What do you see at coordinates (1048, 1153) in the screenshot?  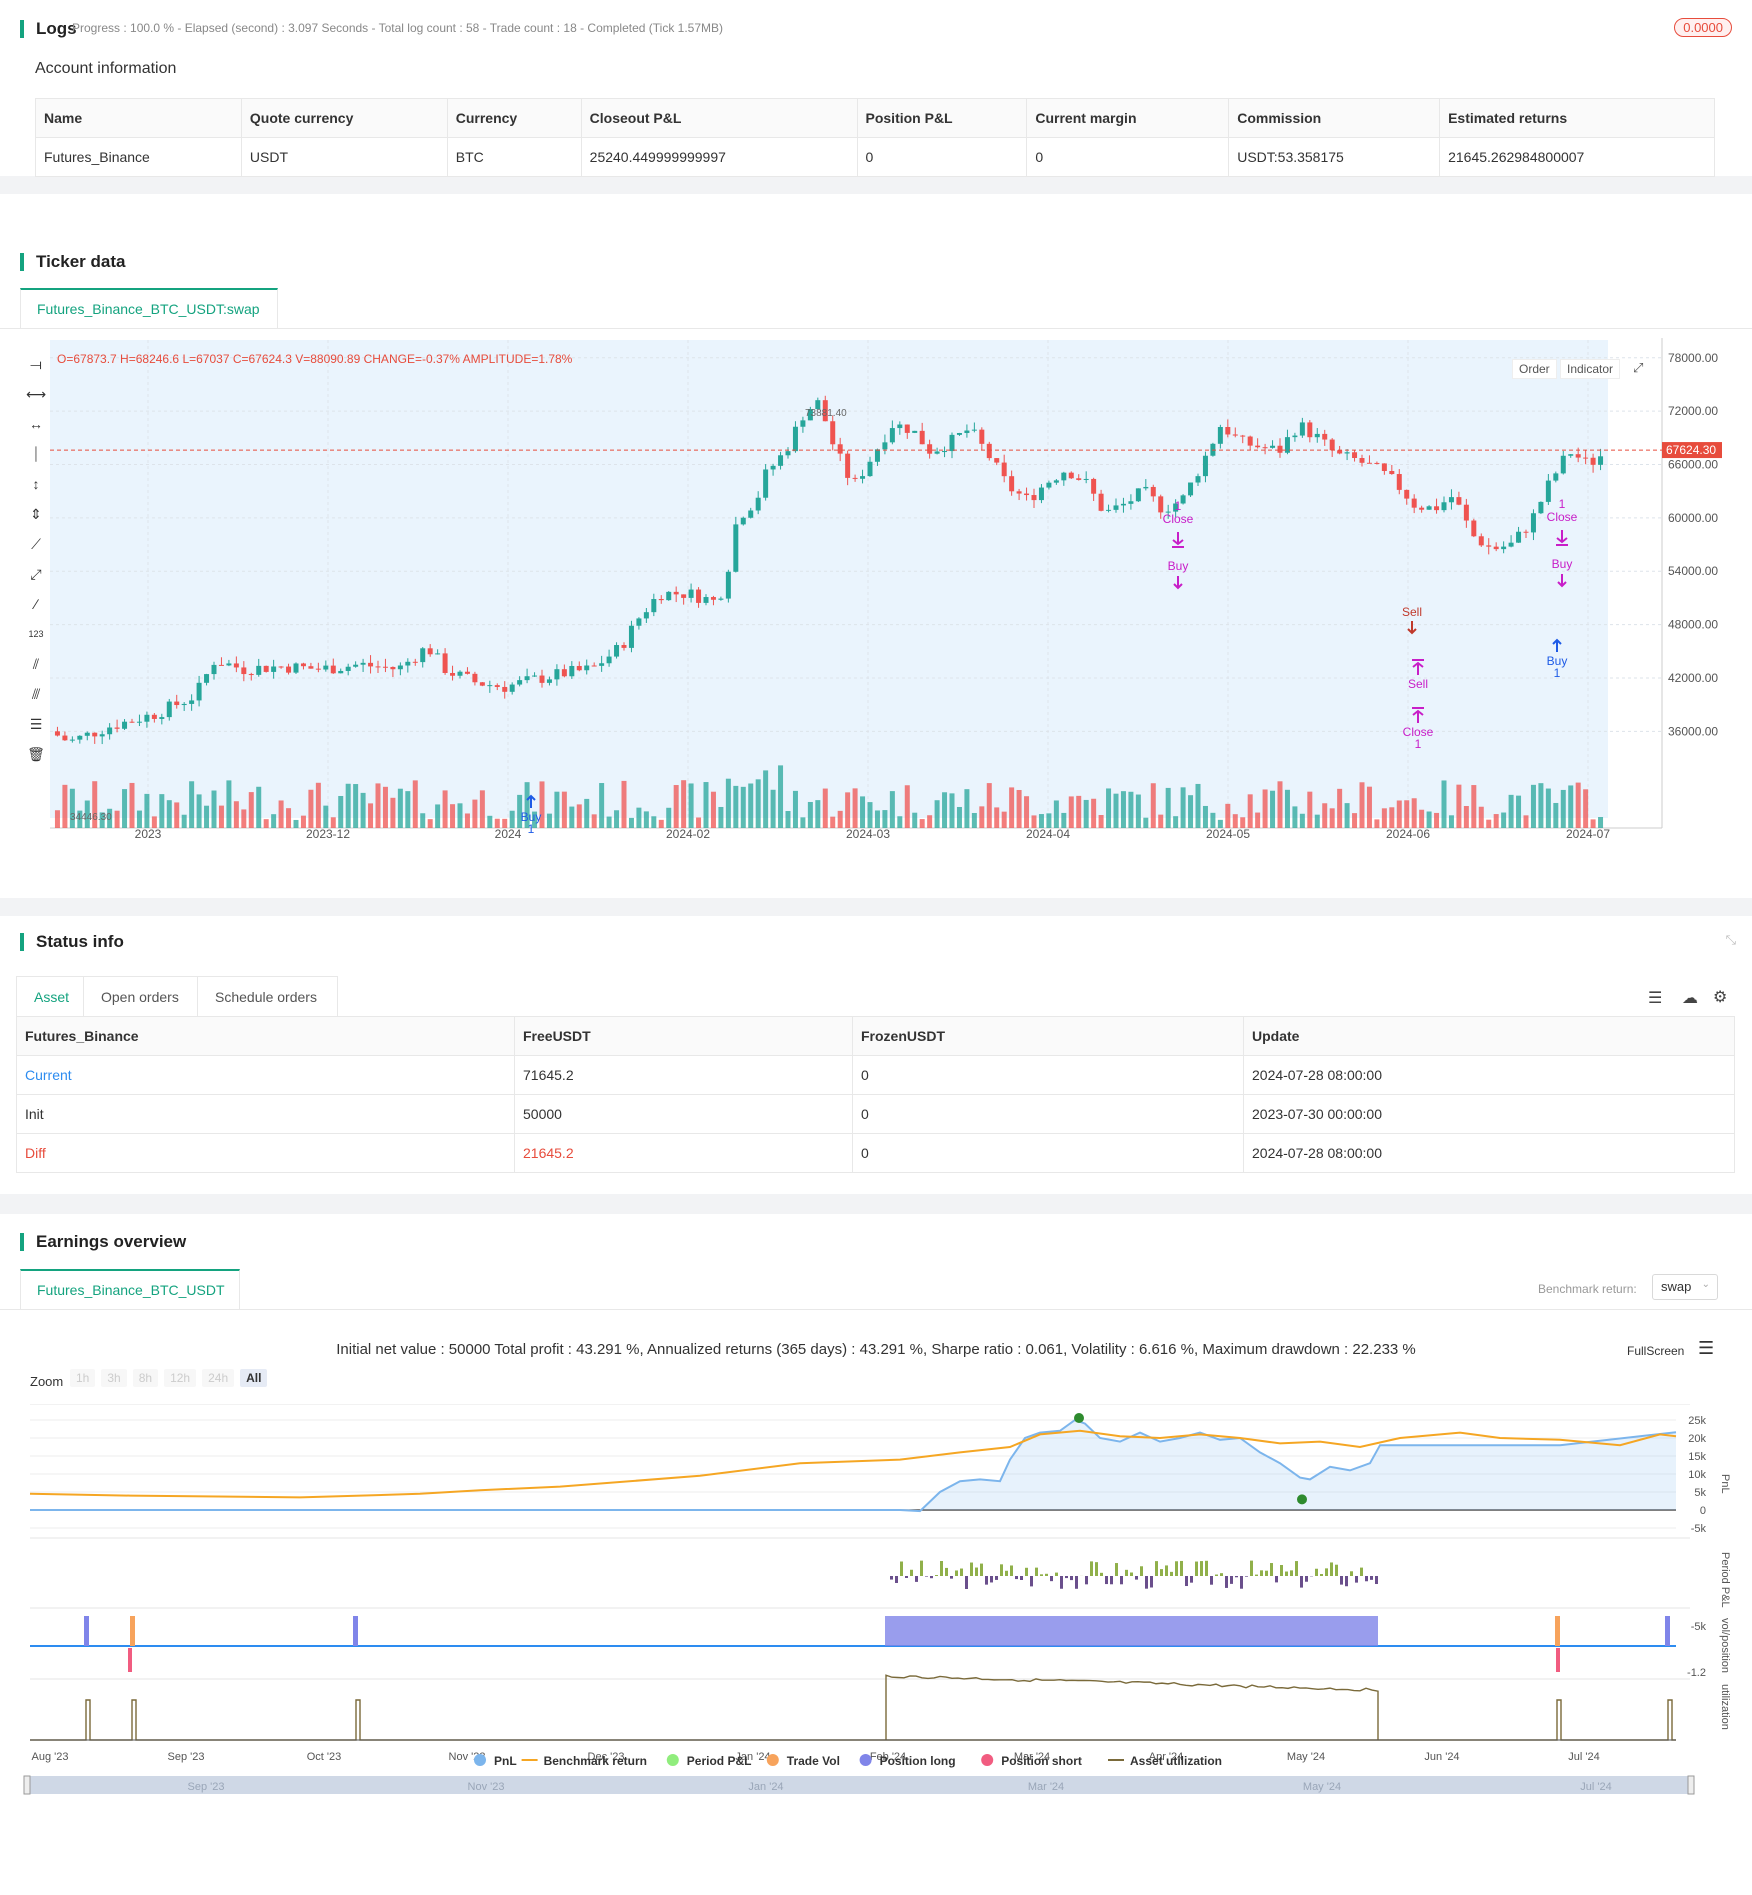 I see `asset-cell: 0` at bounding box center [1048, 1153].